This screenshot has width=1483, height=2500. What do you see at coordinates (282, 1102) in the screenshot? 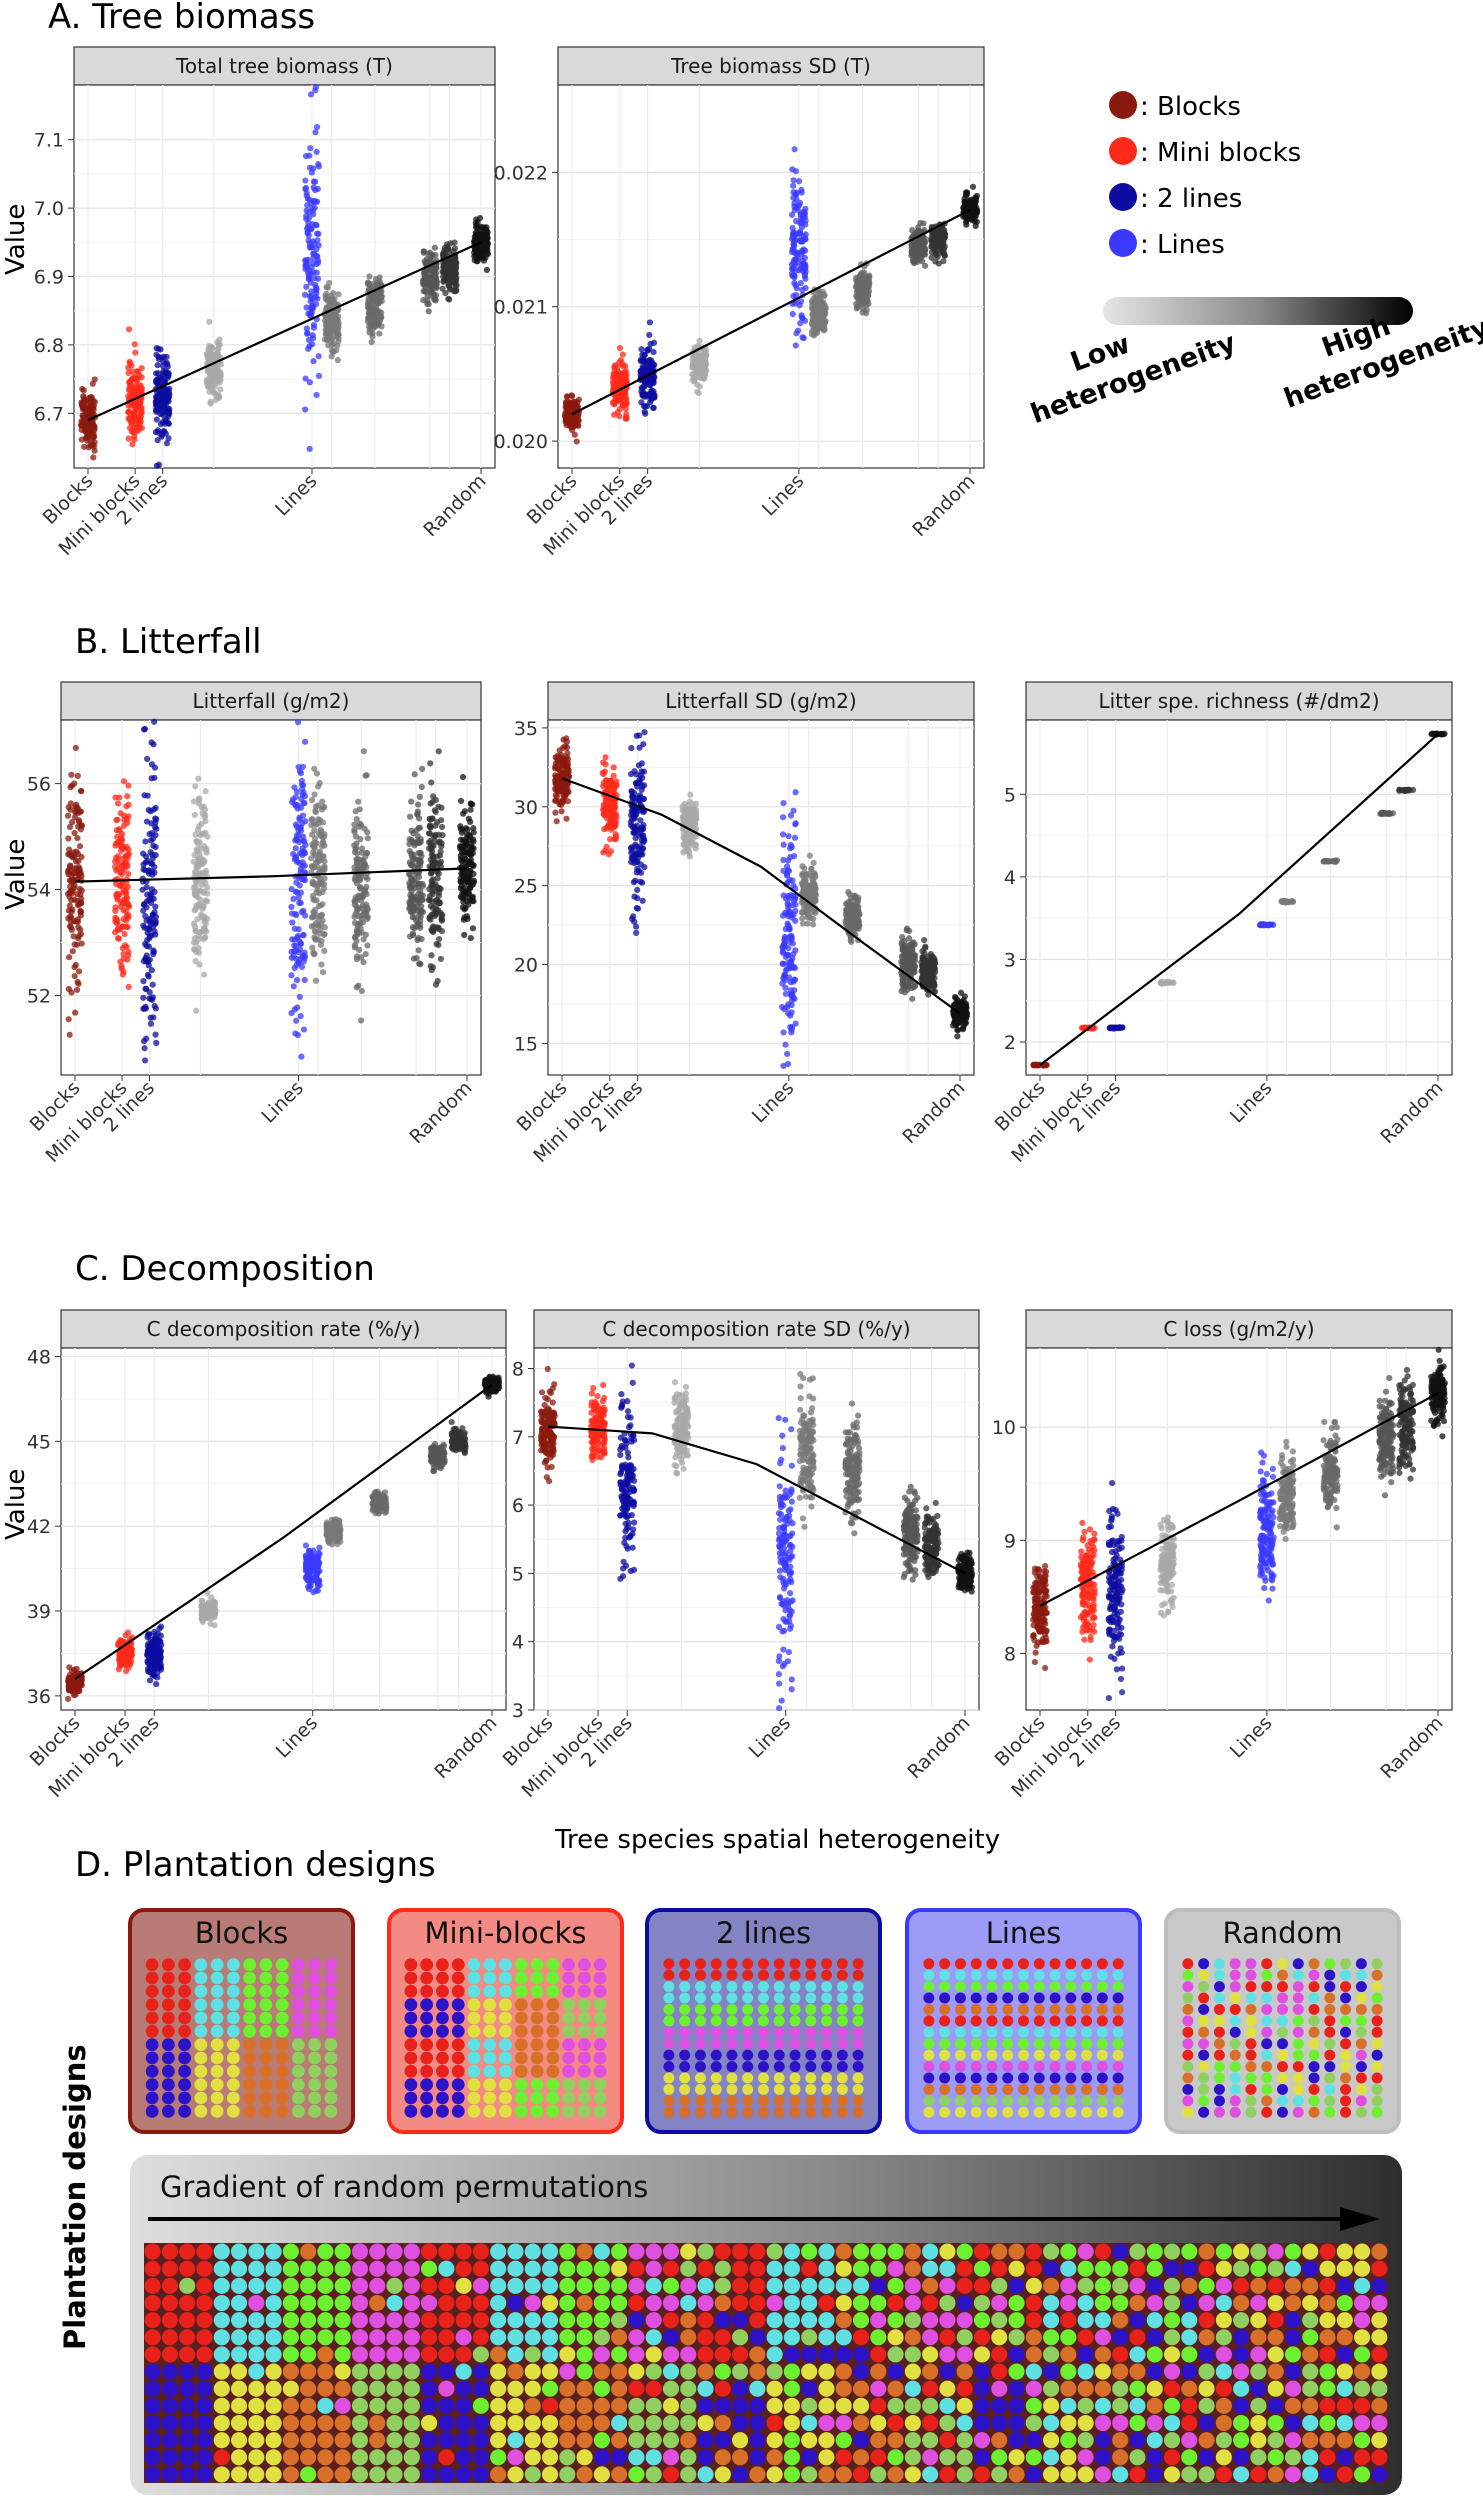
I see `x-tick-label: Lines` at bounding box center [282, 1102].